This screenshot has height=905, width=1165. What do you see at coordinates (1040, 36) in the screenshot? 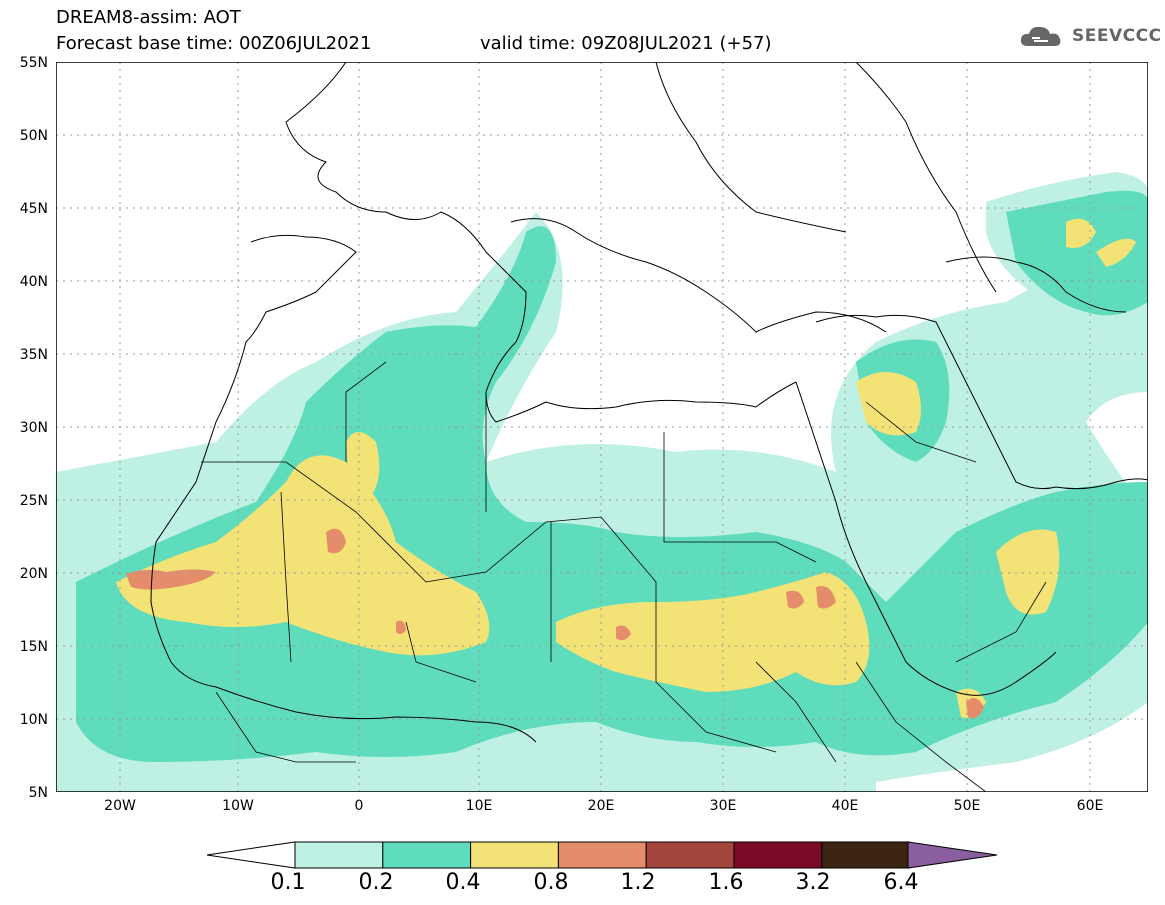
I see `cloud-icon` at bounding box center [1040, 36].